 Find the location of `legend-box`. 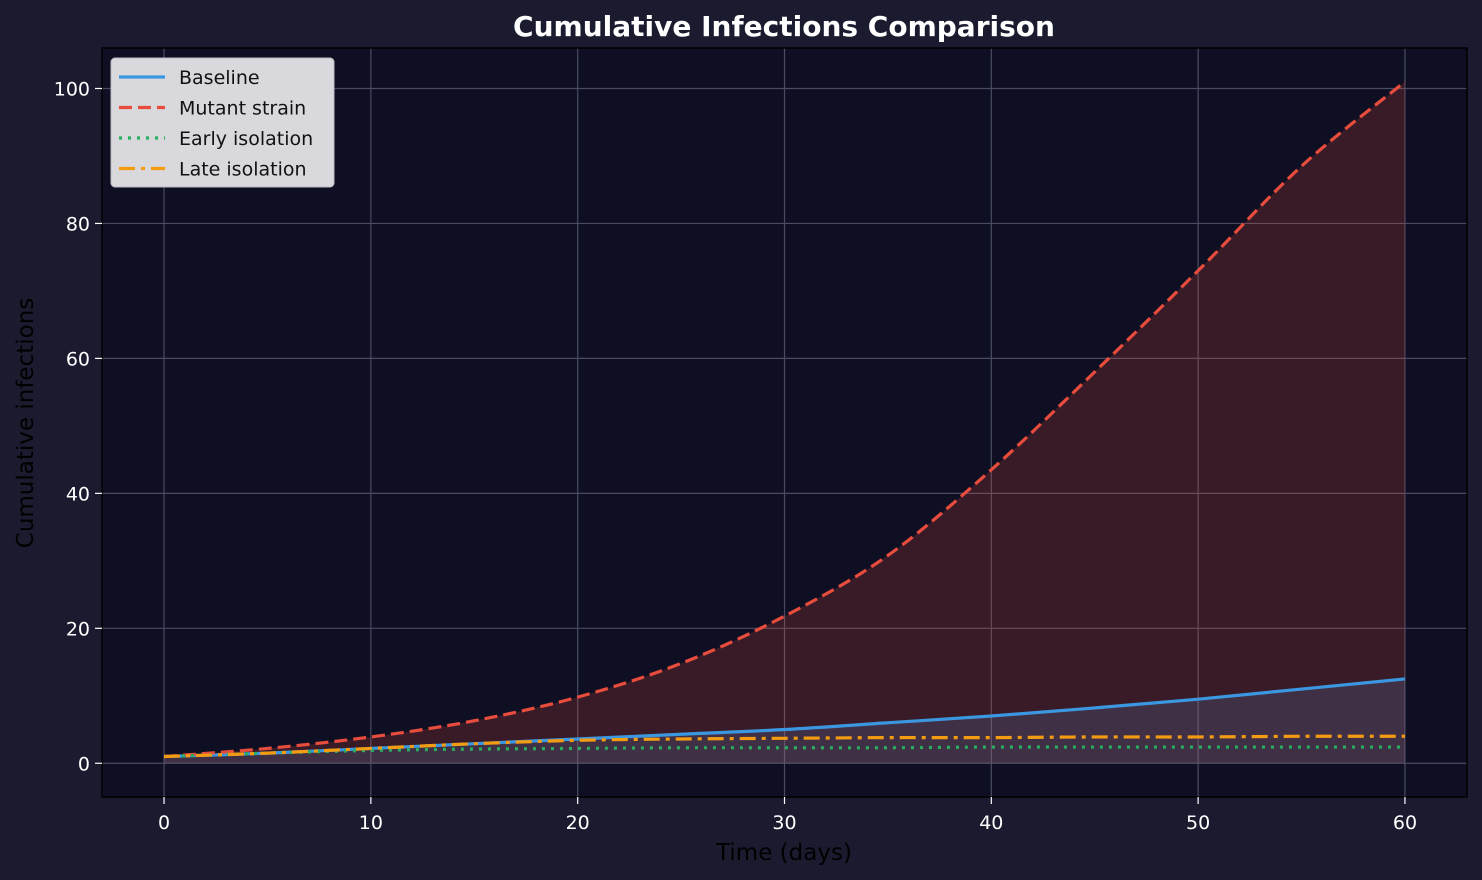

legend-box is located at coordinates (222, 122).